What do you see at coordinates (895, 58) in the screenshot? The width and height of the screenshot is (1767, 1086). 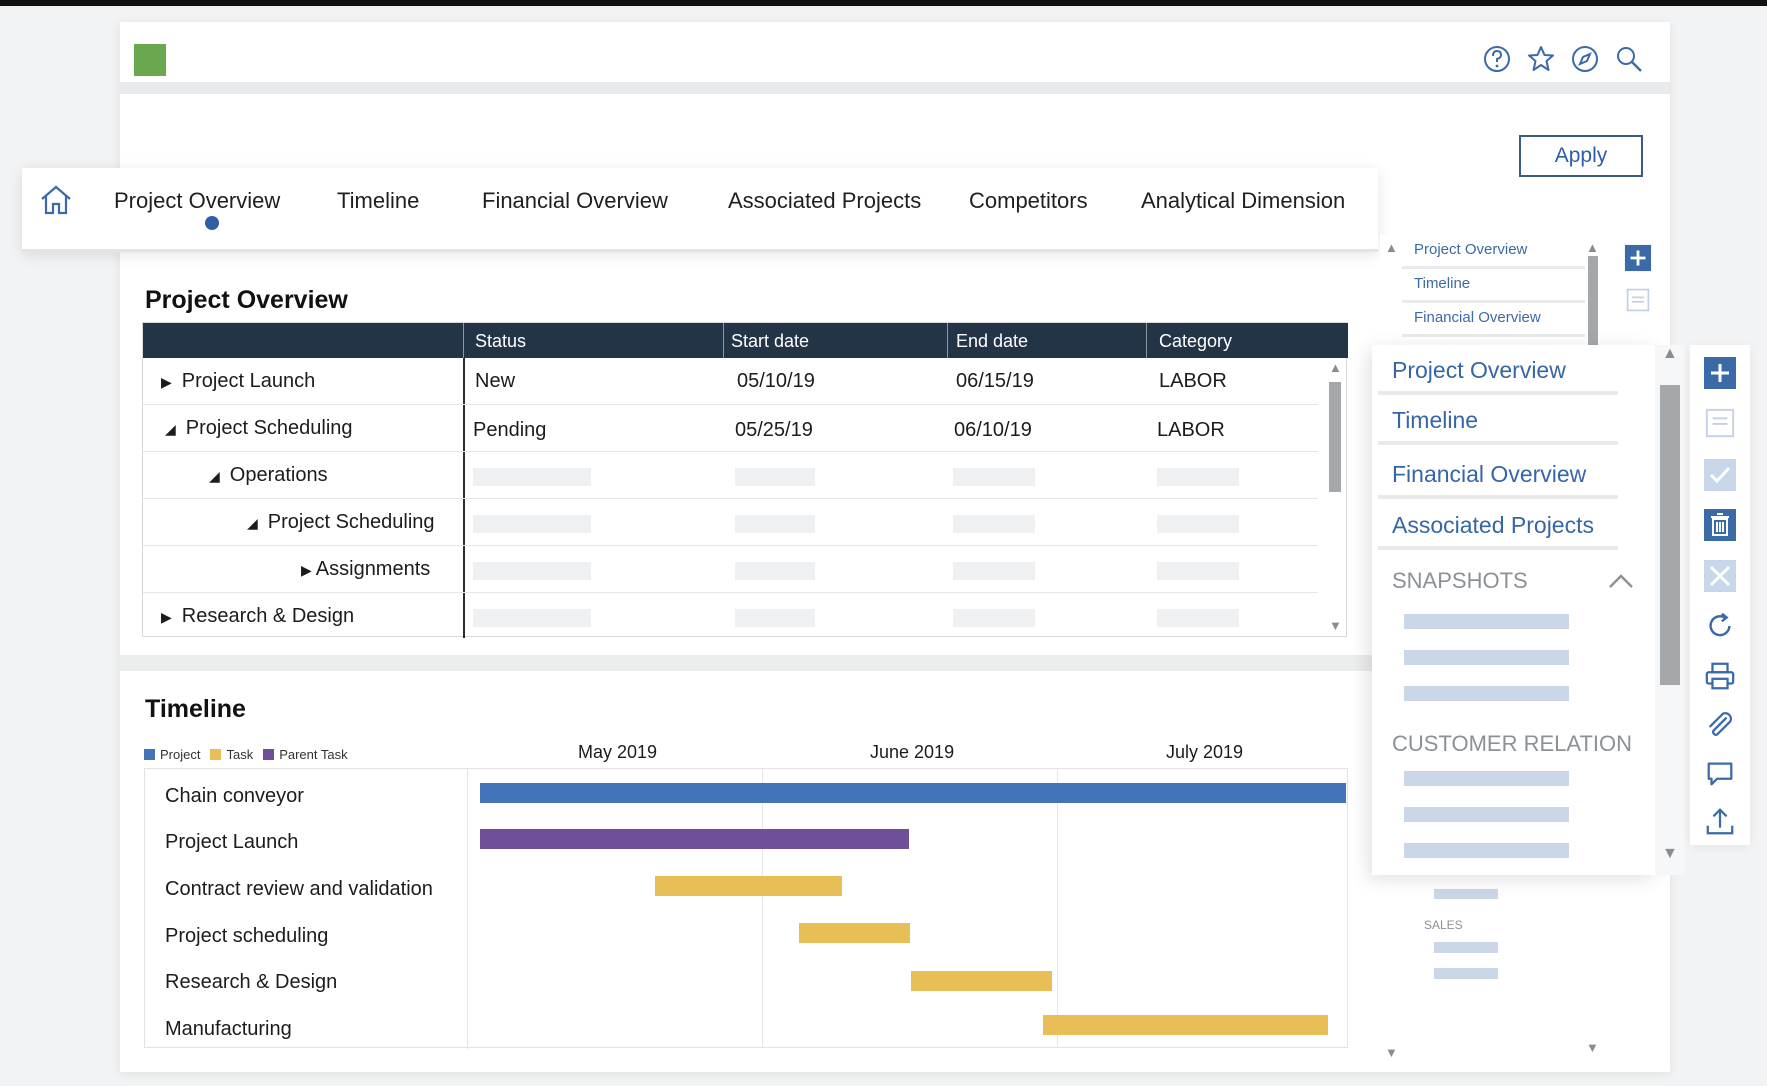 I see `app-header` at bounding box center [895, 58].